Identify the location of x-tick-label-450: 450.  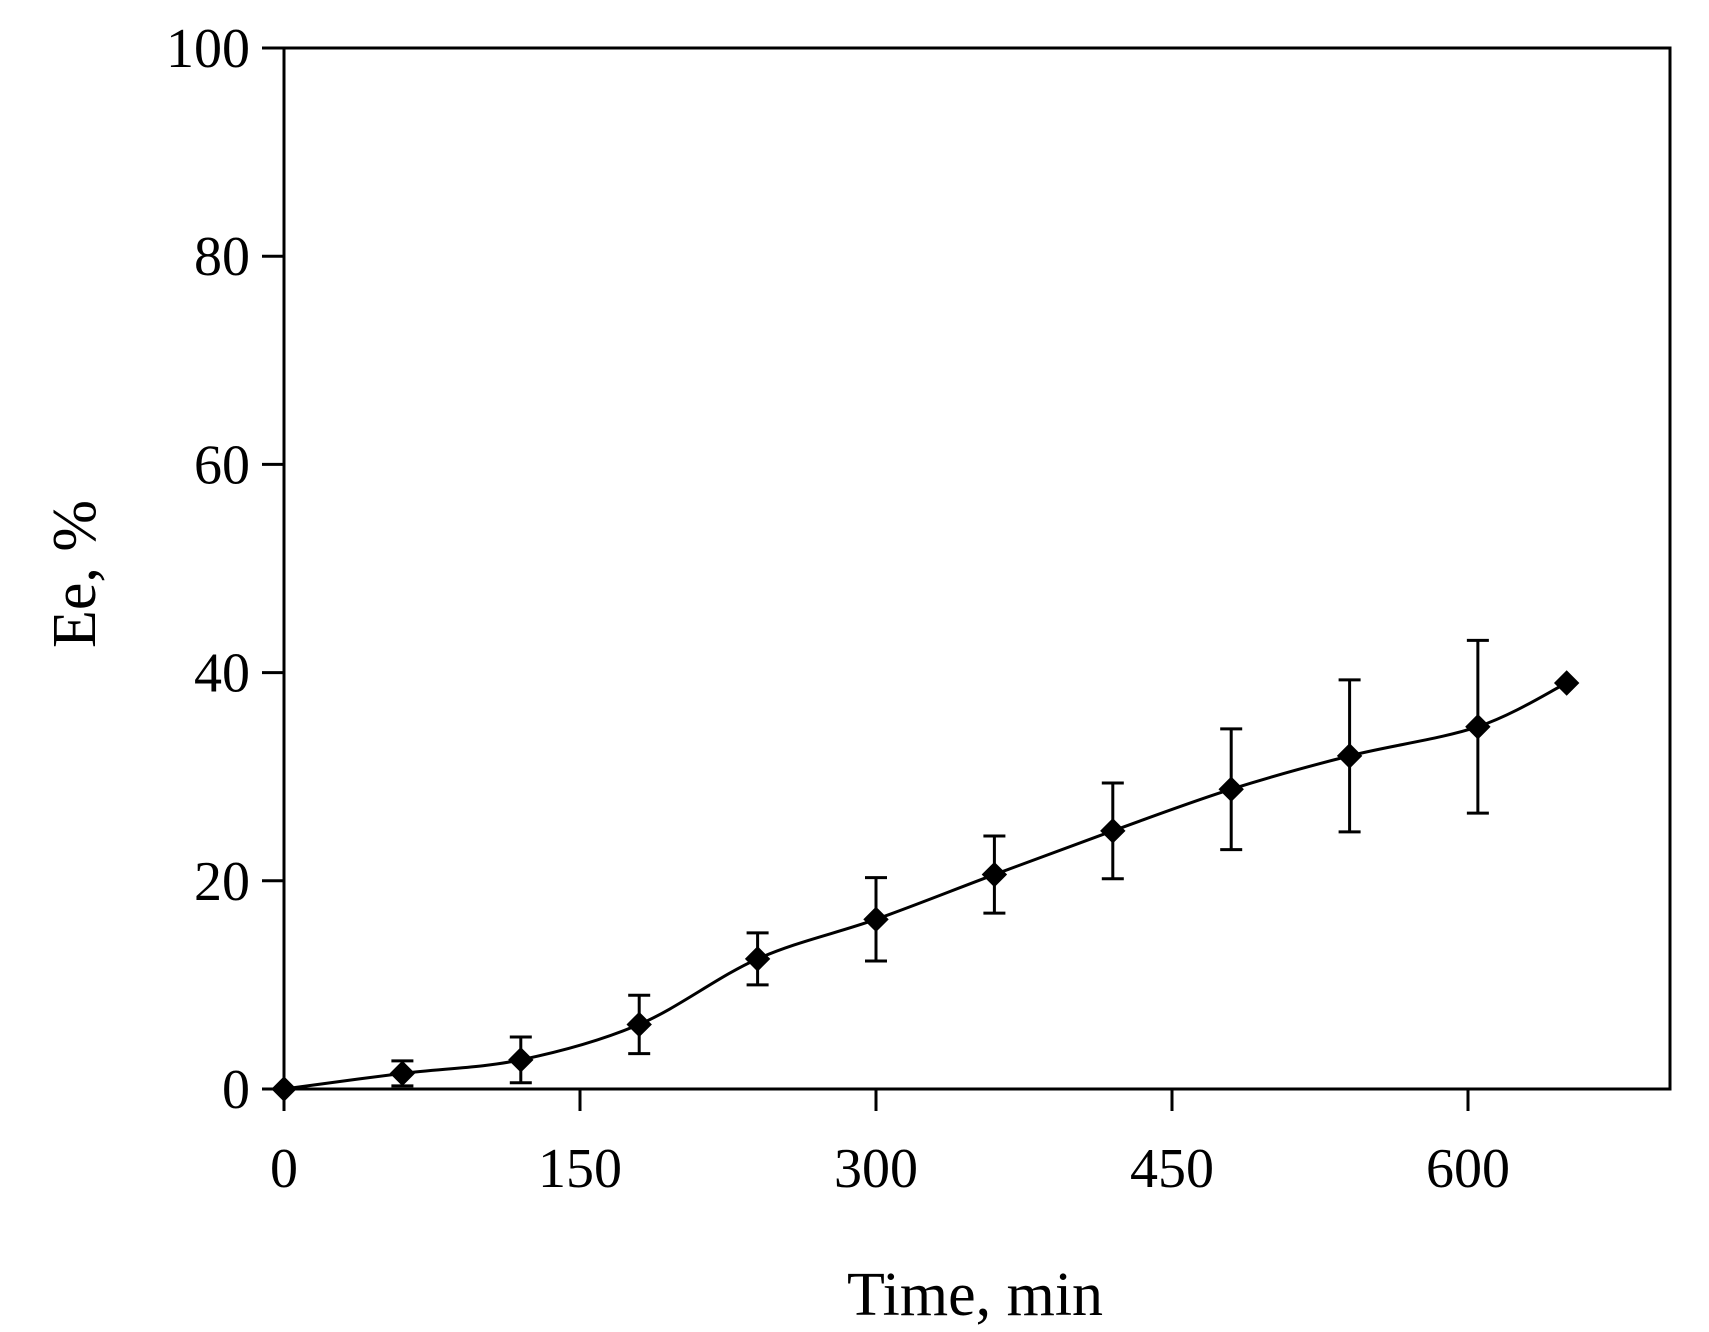
(1172, 1169).